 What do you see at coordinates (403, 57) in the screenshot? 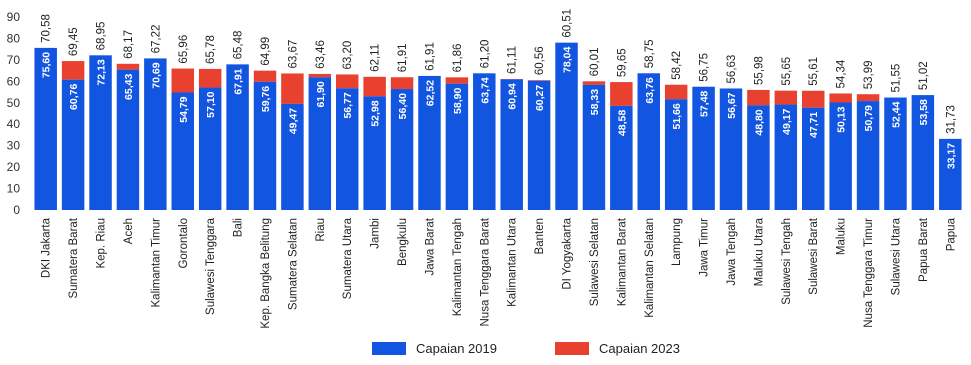
I see `data-label-2023: 61,91` at bounding box center [403, 57].